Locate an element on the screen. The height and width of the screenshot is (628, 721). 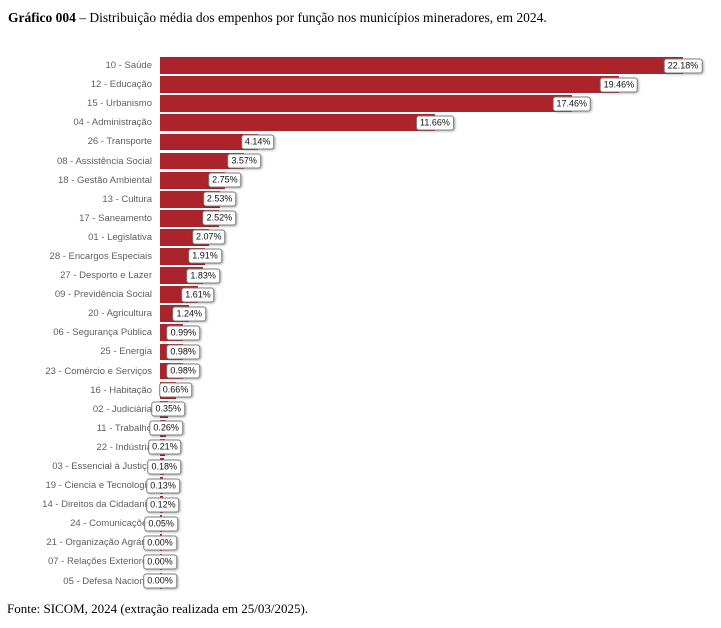
chart-row: 17 - Saneamento 2.52% is located at coordinates (360, 218).